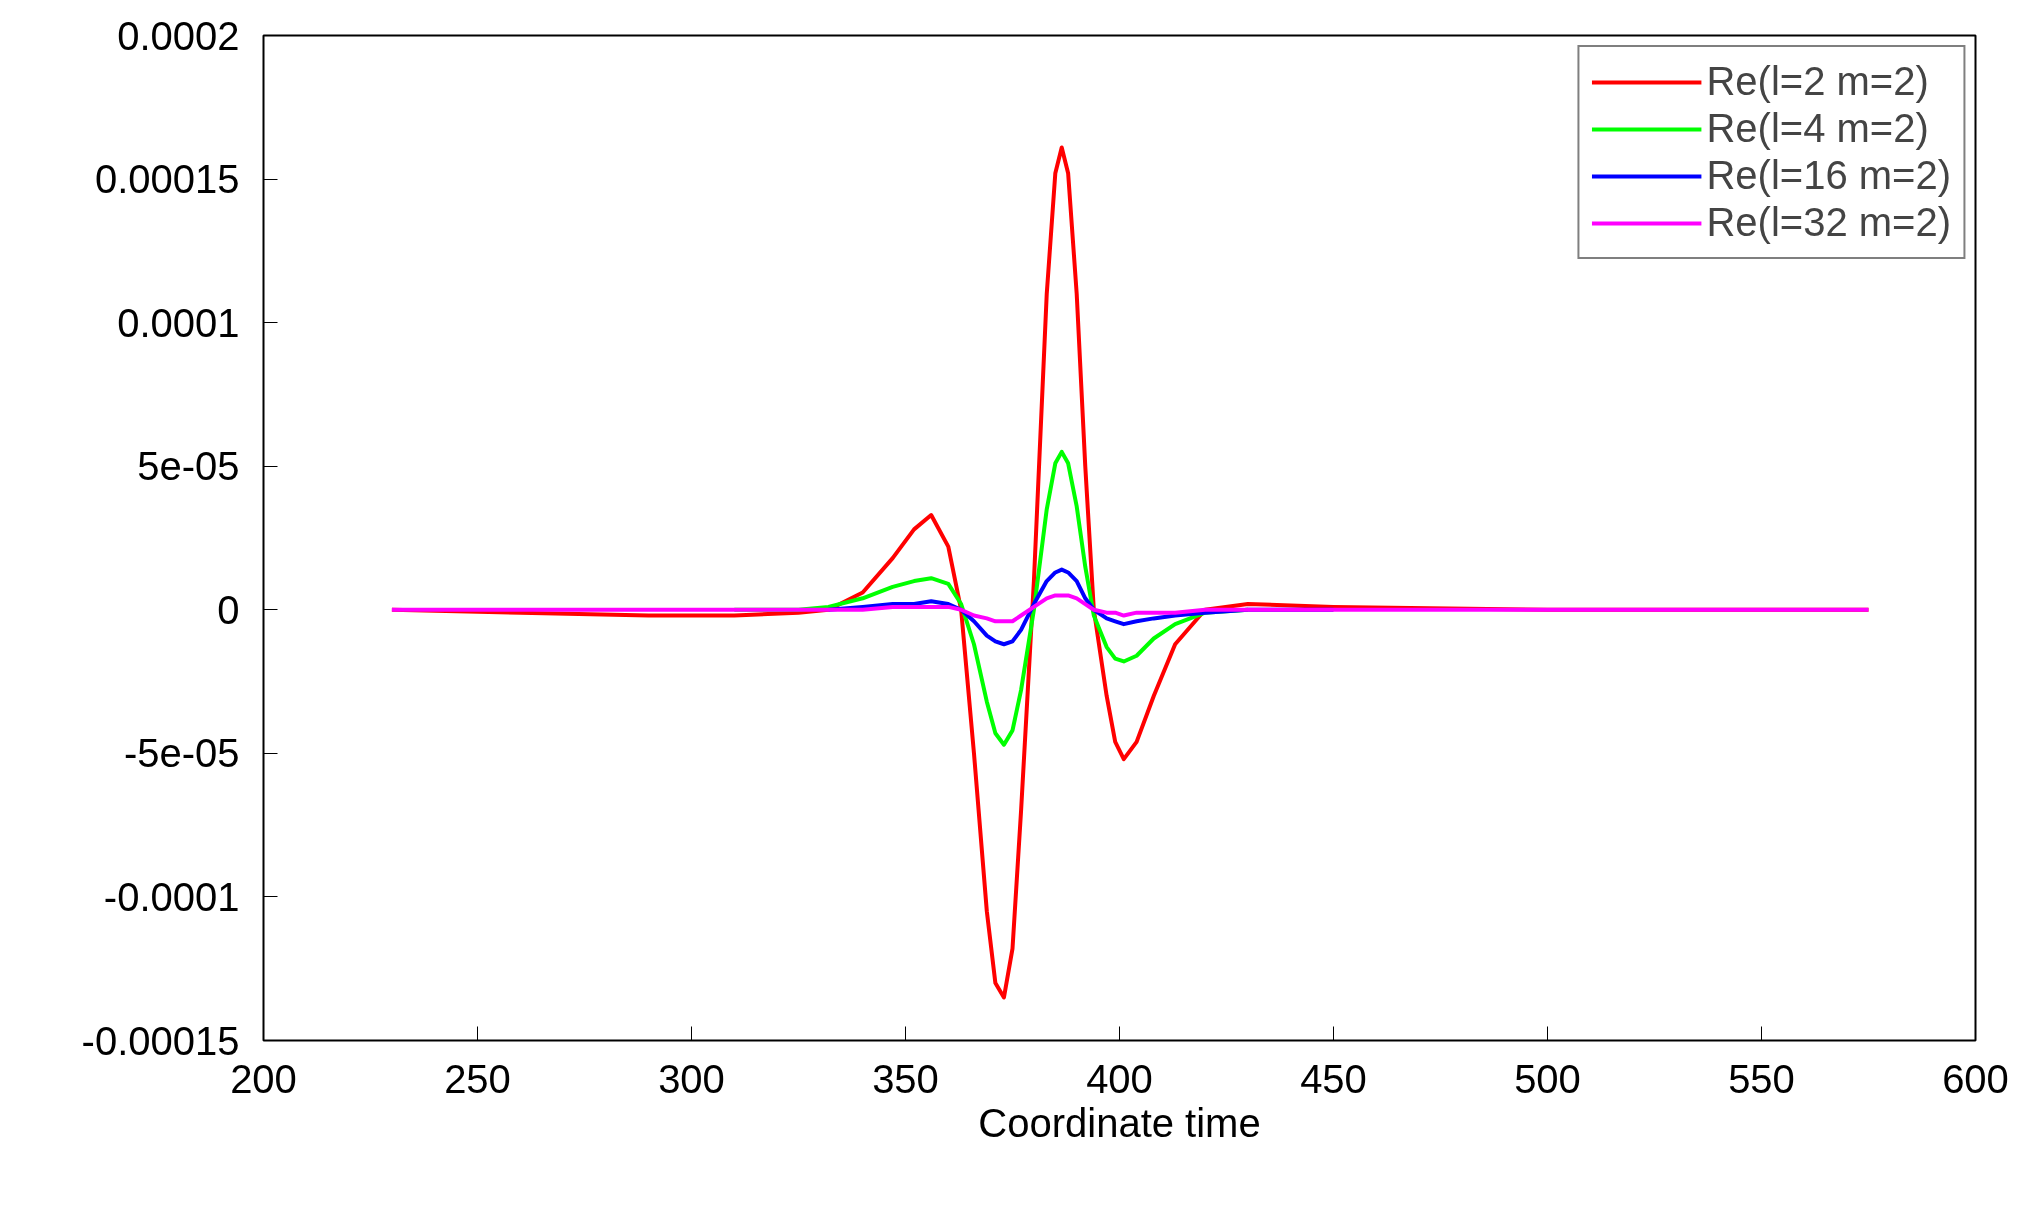  I want to click on x-tick-label: 600, so click(1975, 1078).